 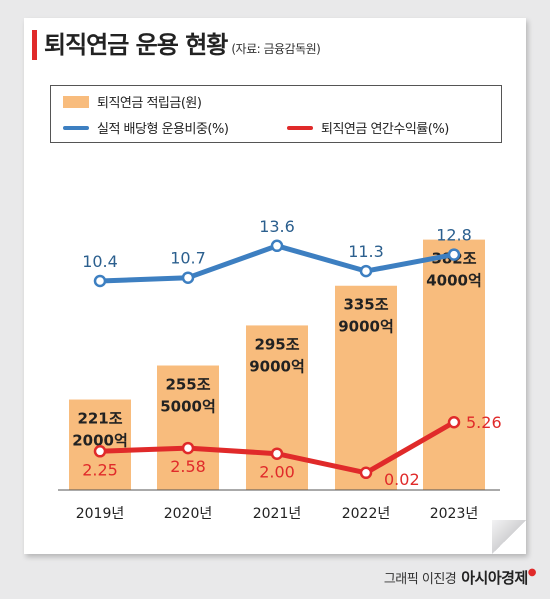 I want to click on red-label-0: 2.25, so click(x=100, y=469).